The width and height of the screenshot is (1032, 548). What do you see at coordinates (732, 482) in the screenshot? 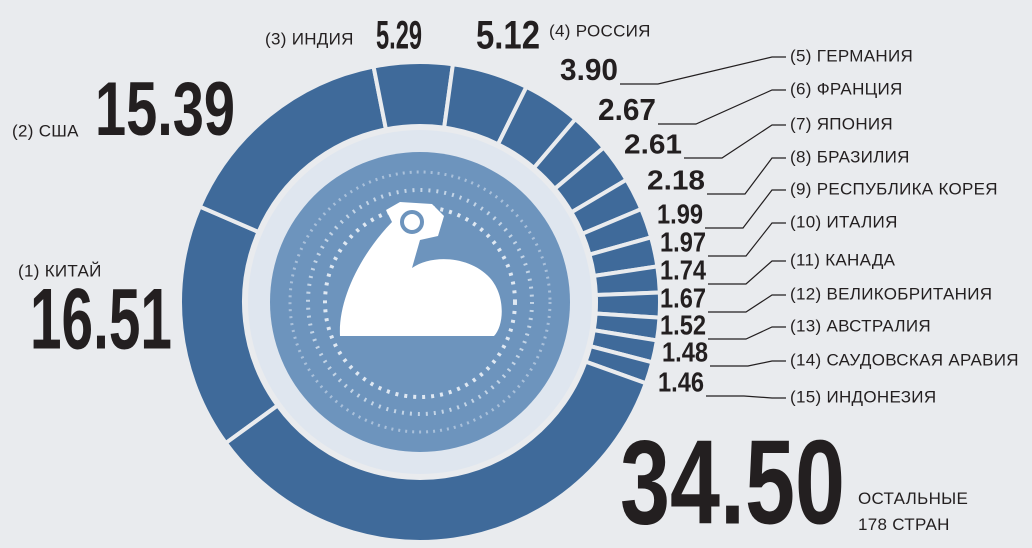
I see `value-label: 34.50` at bounding box center [732, 482].